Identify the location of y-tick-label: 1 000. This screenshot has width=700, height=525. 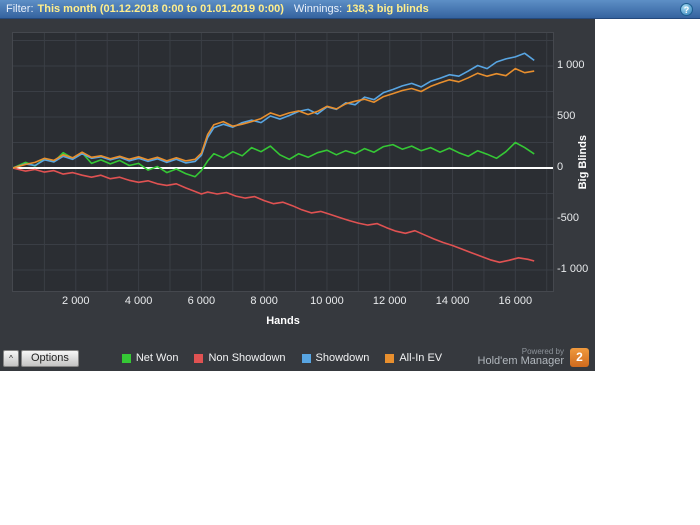
(571, 65).